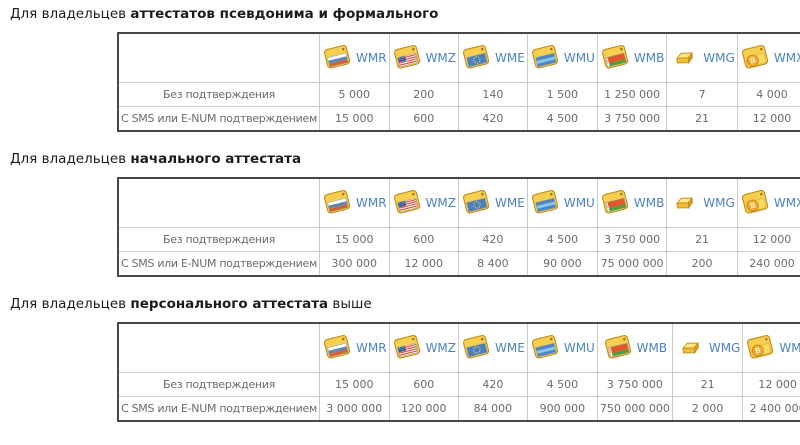 This screenshot has height=445, width=800. I want to click on column-header-wmr: WMR, so click(354, 202).